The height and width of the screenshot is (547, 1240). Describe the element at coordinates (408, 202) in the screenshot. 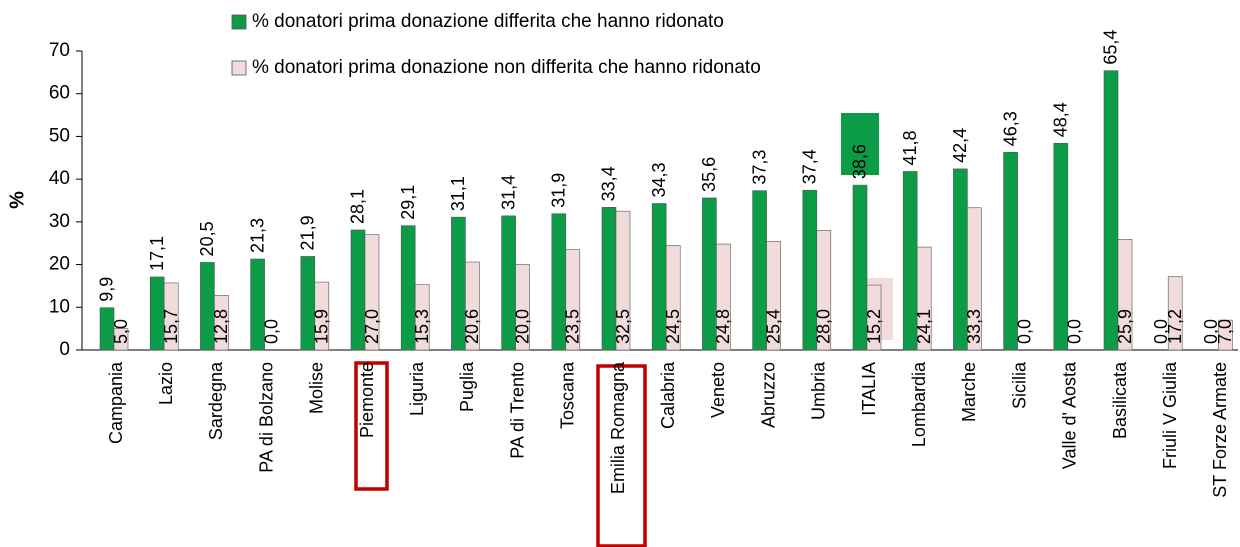

I see `value-label: 29,1` at that location.